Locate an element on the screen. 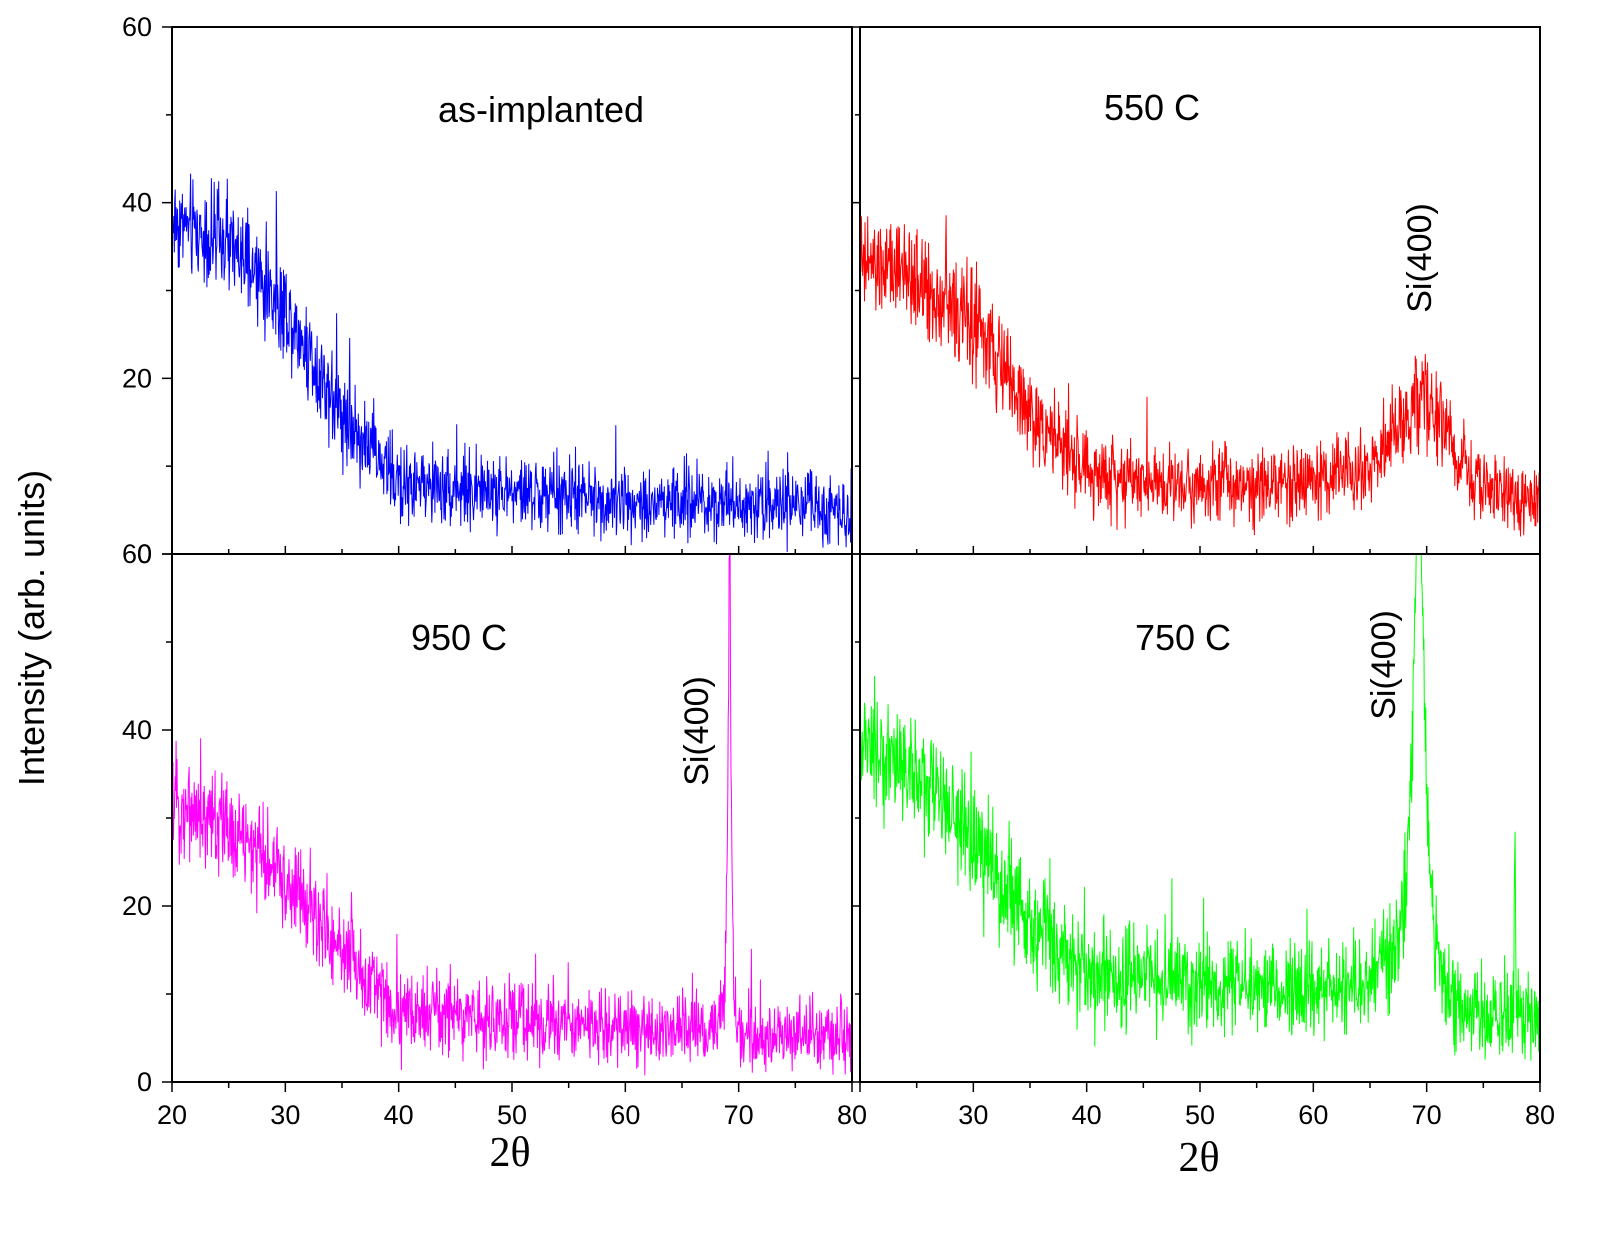 This screenshot has height=1237, width=1605. 950c-si400-label: Si(400) is located at coordinates (697, 731).